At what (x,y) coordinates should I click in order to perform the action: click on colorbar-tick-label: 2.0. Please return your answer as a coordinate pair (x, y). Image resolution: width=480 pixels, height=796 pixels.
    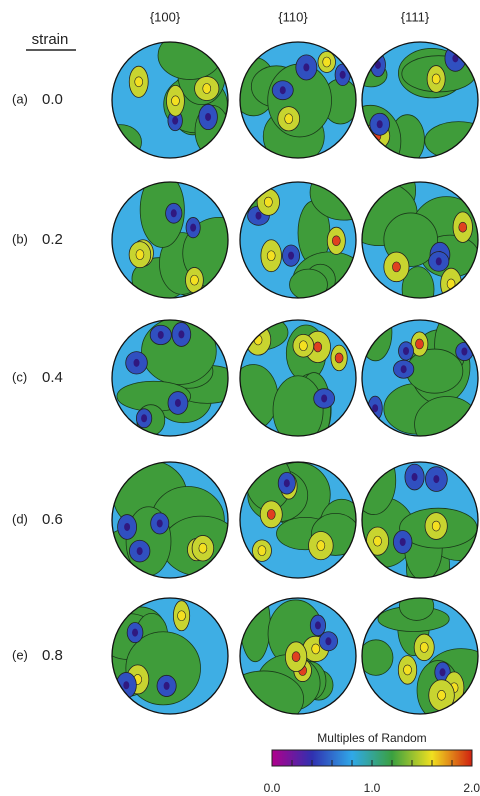
    Looking at the image, I should click on (471, 788).